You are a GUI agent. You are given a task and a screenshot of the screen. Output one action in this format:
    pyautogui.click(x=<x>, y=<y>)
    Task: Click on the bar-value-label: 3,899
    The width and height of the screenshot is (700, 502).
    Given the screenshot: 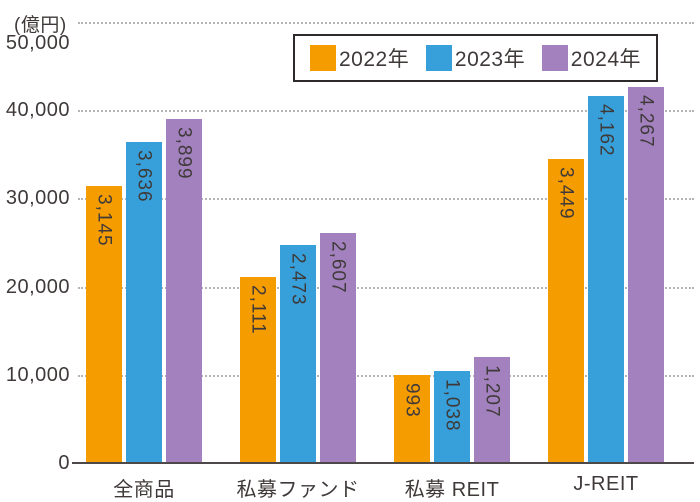 What is the action you would take?
    pyautogui.click(x=184, y=153)
    